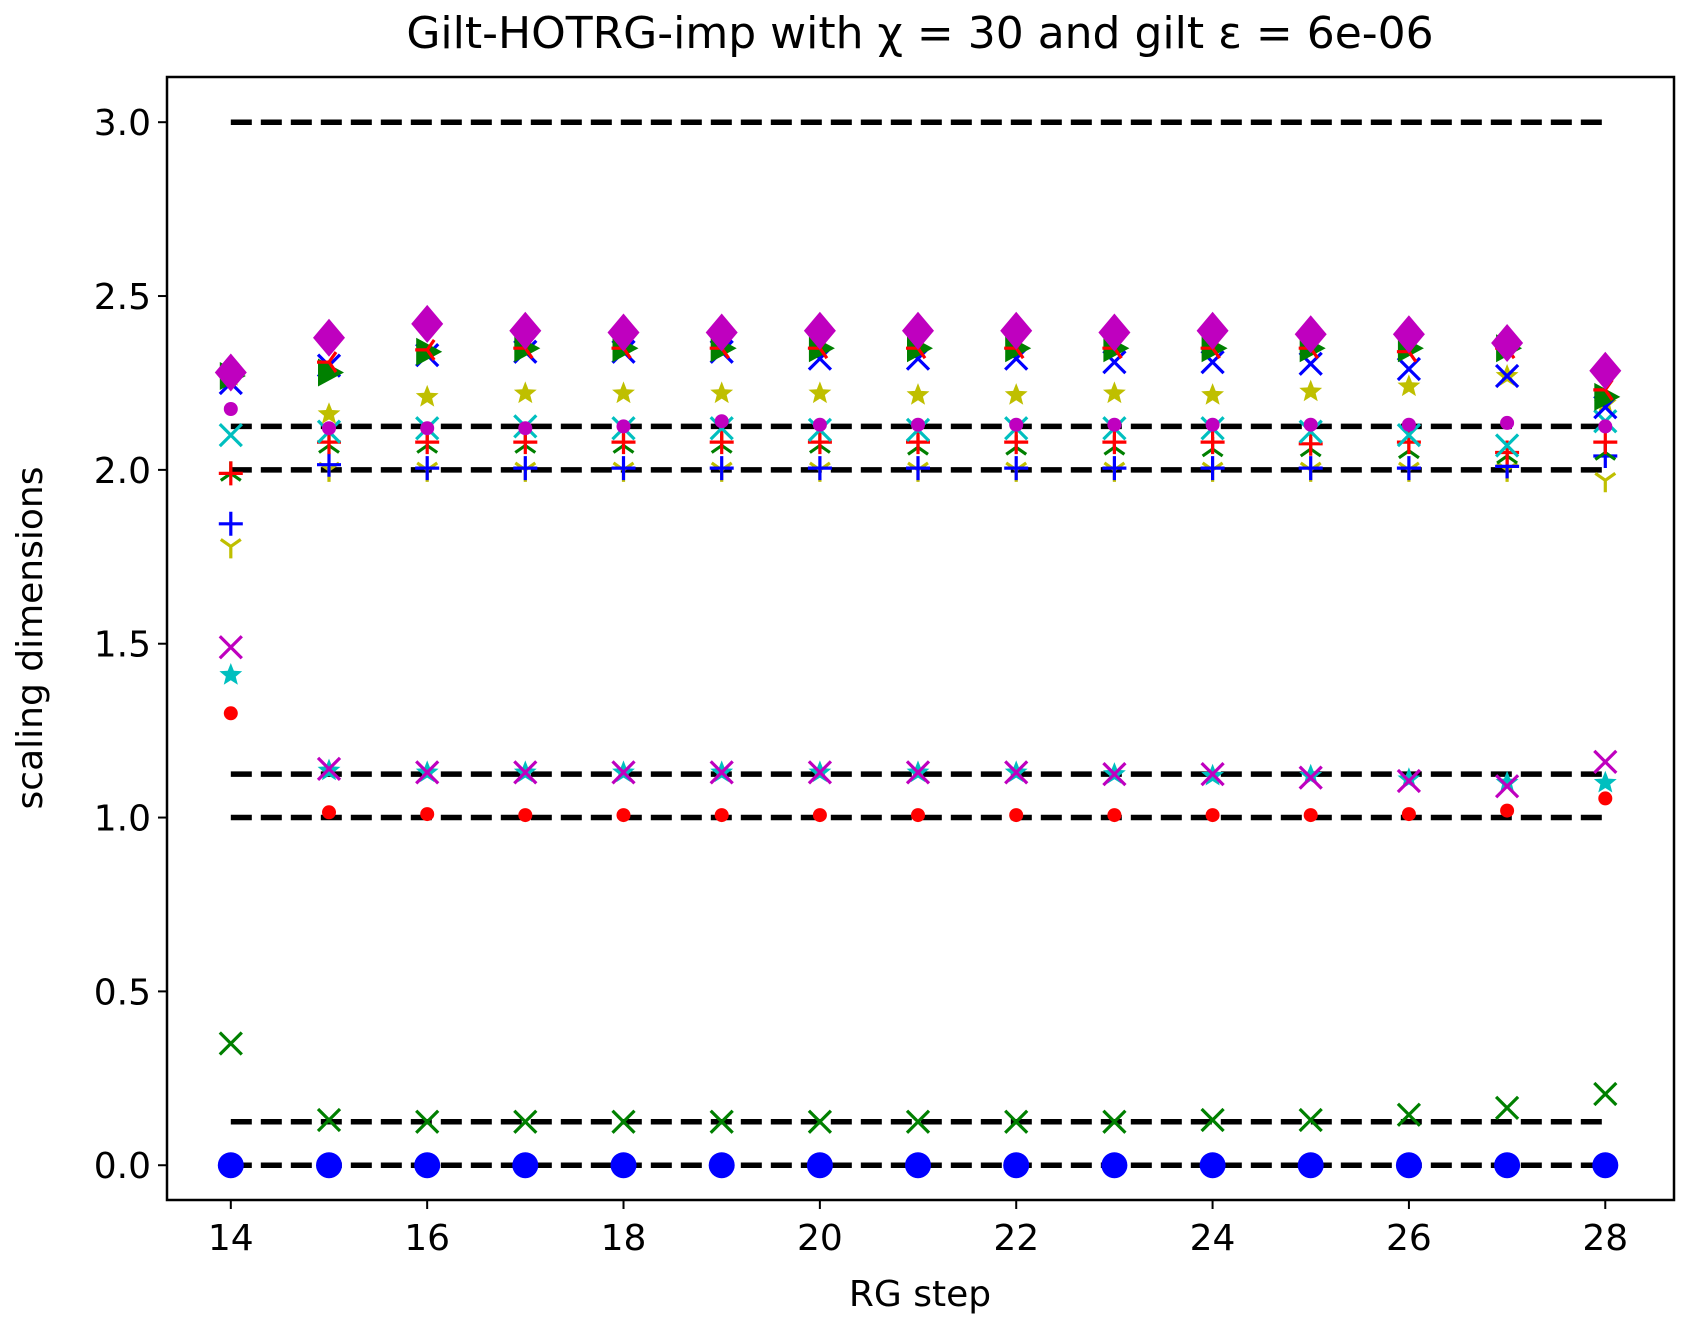  What do you see at coordinates (918, 1229) in the screenshot?
I see `x-axis-ticks: 14 16 18 20 22 24 26 28` at bounding box center [918, 1229].